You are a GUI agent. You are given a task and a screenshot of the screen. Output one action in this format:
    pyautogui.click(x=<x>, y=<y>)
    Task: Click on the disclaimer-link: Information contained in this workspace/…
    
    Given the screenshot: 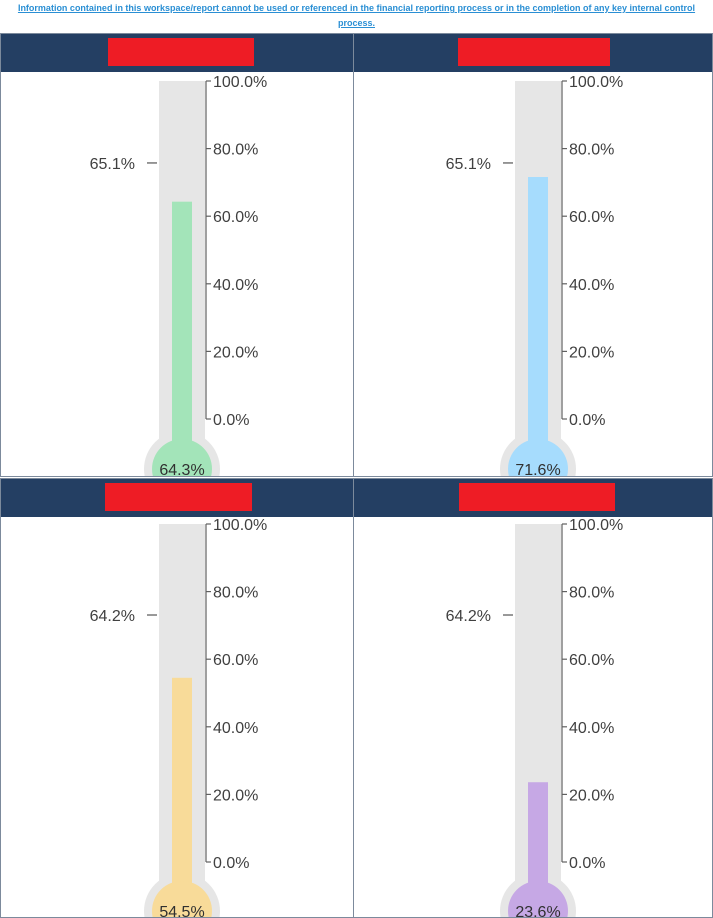 What is the action you would take?
    pyautogui.click(x=356, y=16)
    